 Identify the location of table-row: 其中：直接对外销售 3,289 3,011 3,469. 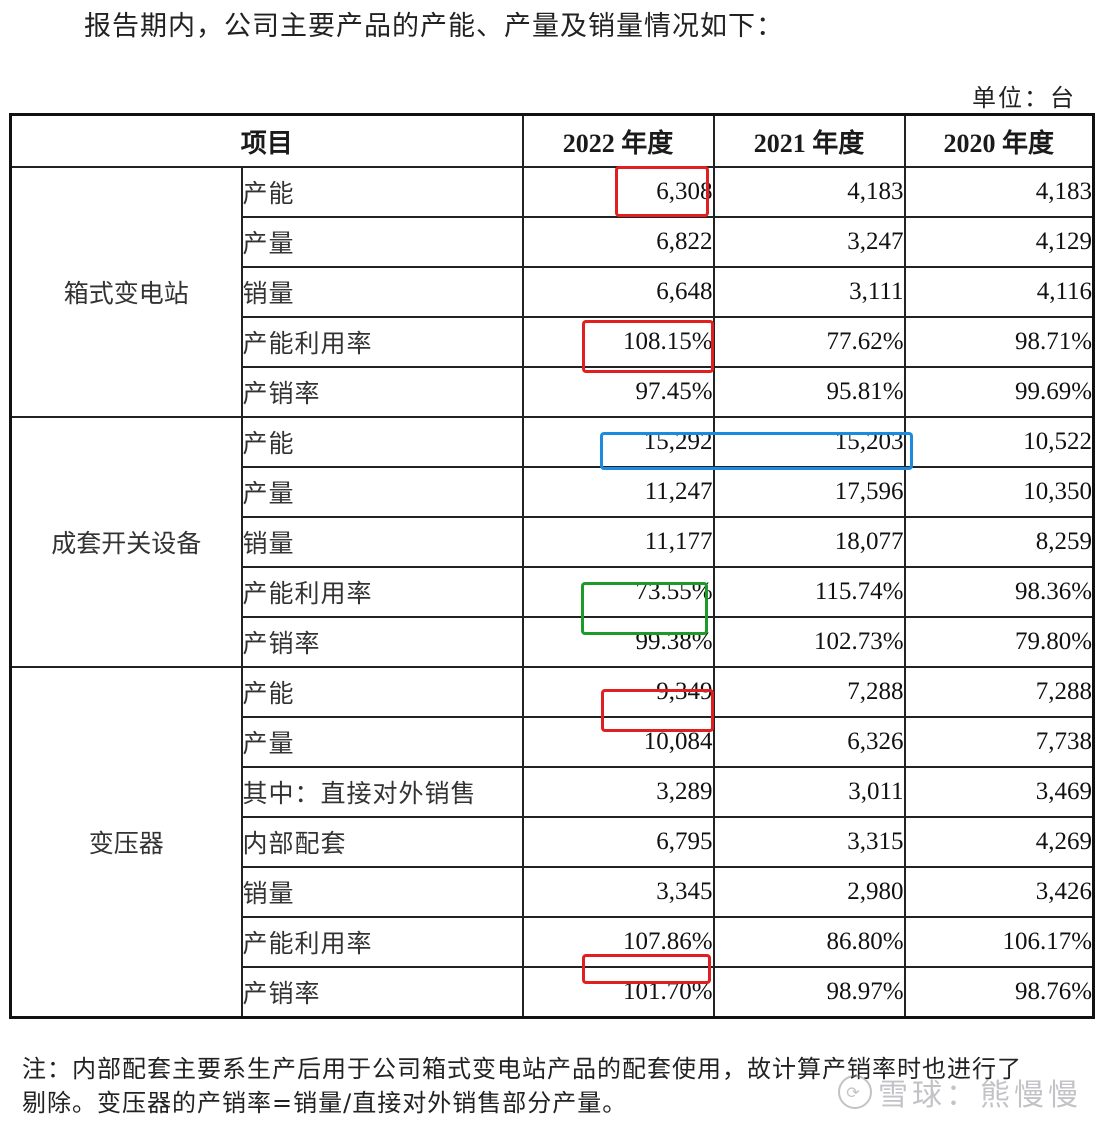
(553, 792).